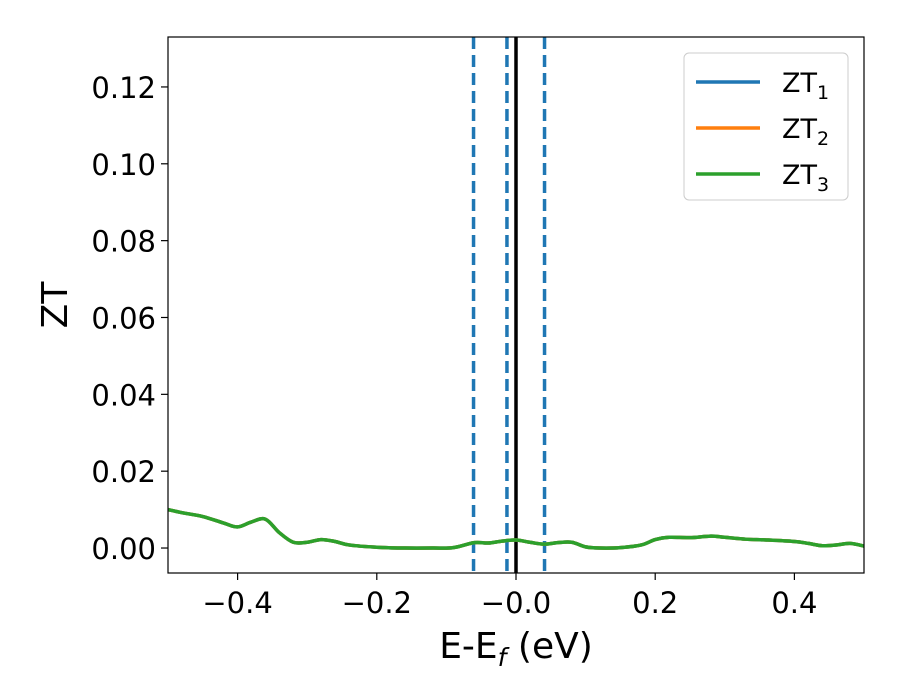 The image size is (900, 700). Describe the element at coordinates (805, 86) in the screenshot. I see `legend-label-zt1: ZT1` at that location.